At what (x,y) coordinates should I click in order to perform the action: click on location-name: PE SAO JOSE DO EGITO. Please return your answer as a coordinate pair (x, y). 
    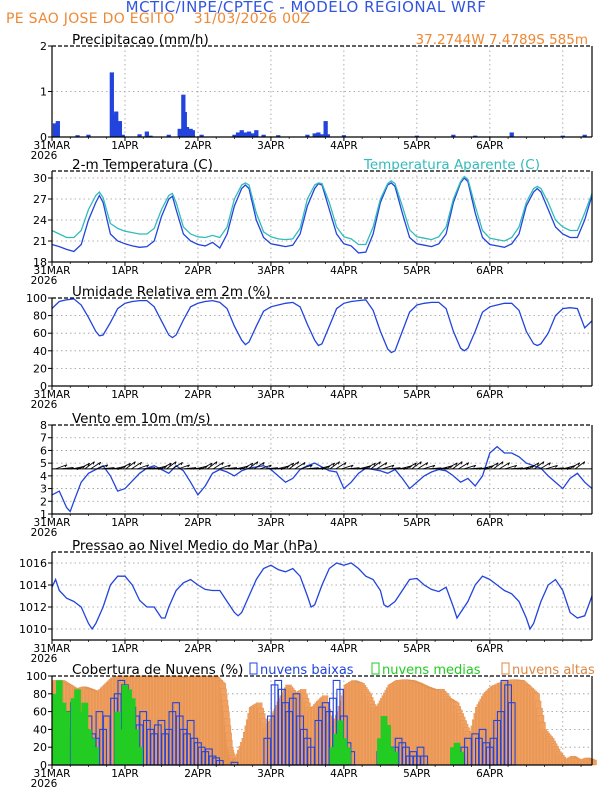
    Looking at the image, I should click on (90, 19).